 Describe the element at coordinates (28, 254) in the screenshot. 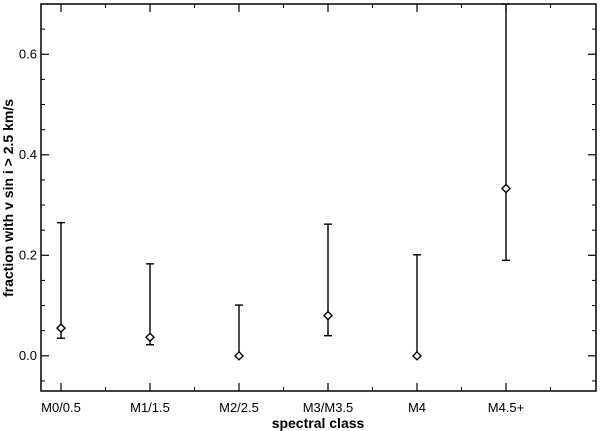

I see `y-tick-label: 0.2` at that location.